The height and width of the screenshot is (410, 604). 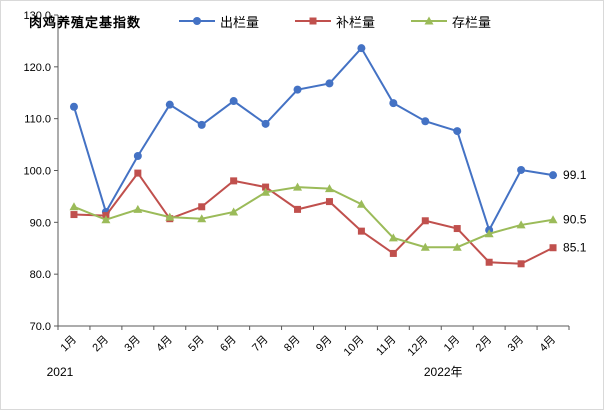 I want to click on y-tick-label: 110.0, so click(x=37, y=120).